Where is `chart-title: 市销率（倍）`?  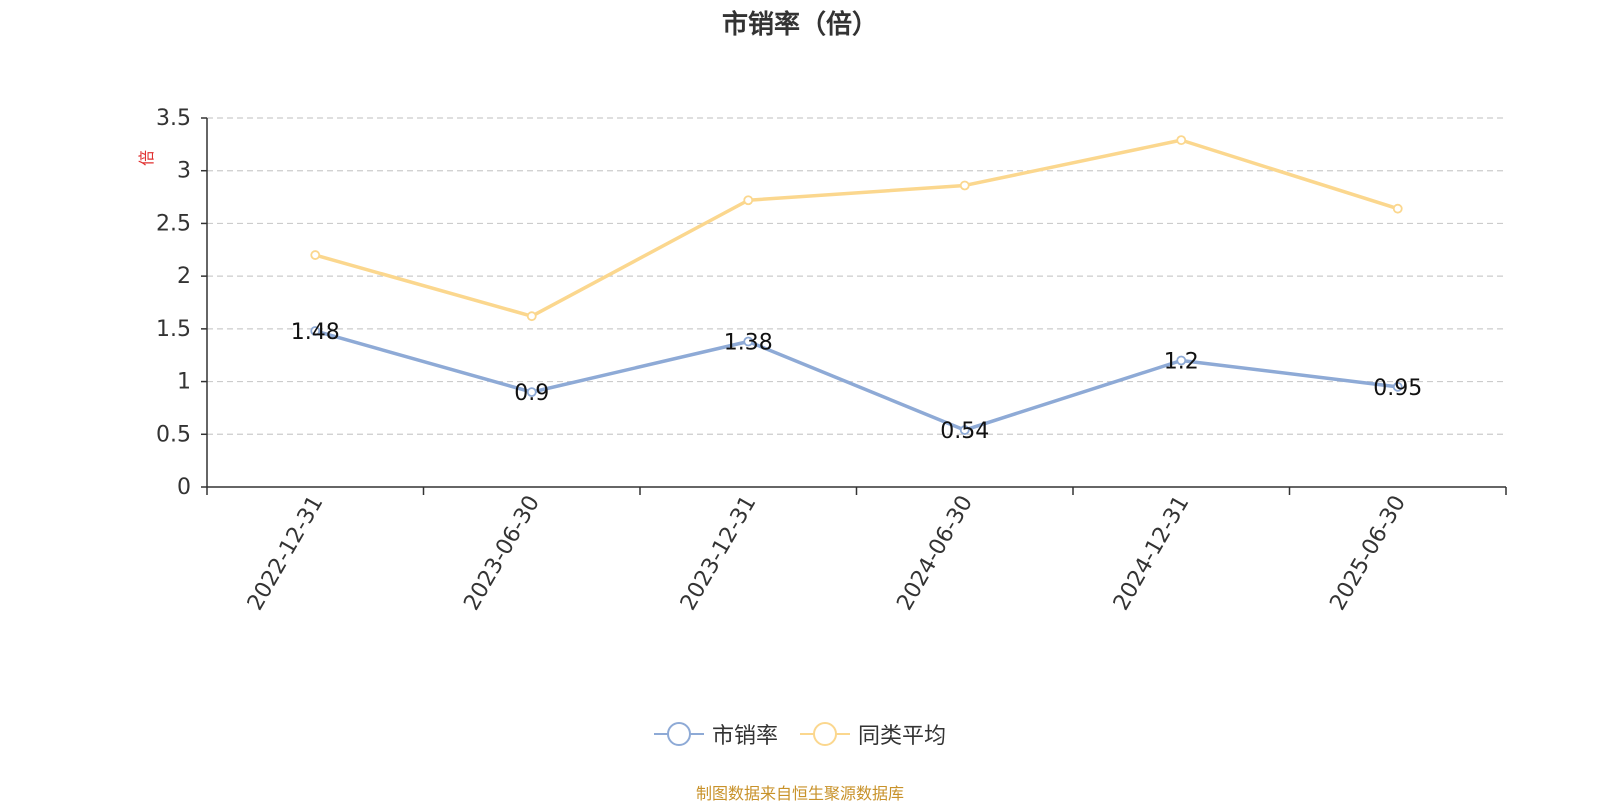
chart-title: 市销率（倍） is located at coordinates (799, 25).